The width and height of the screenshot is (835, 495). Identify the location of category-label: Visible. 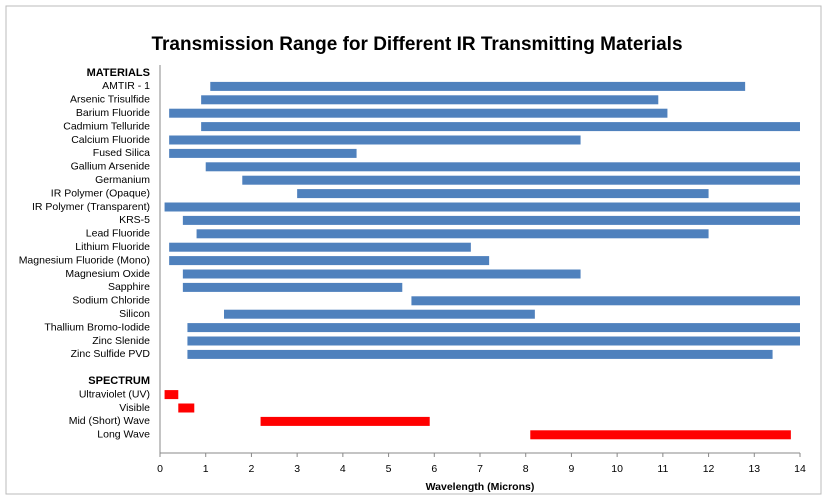
(134, 408).